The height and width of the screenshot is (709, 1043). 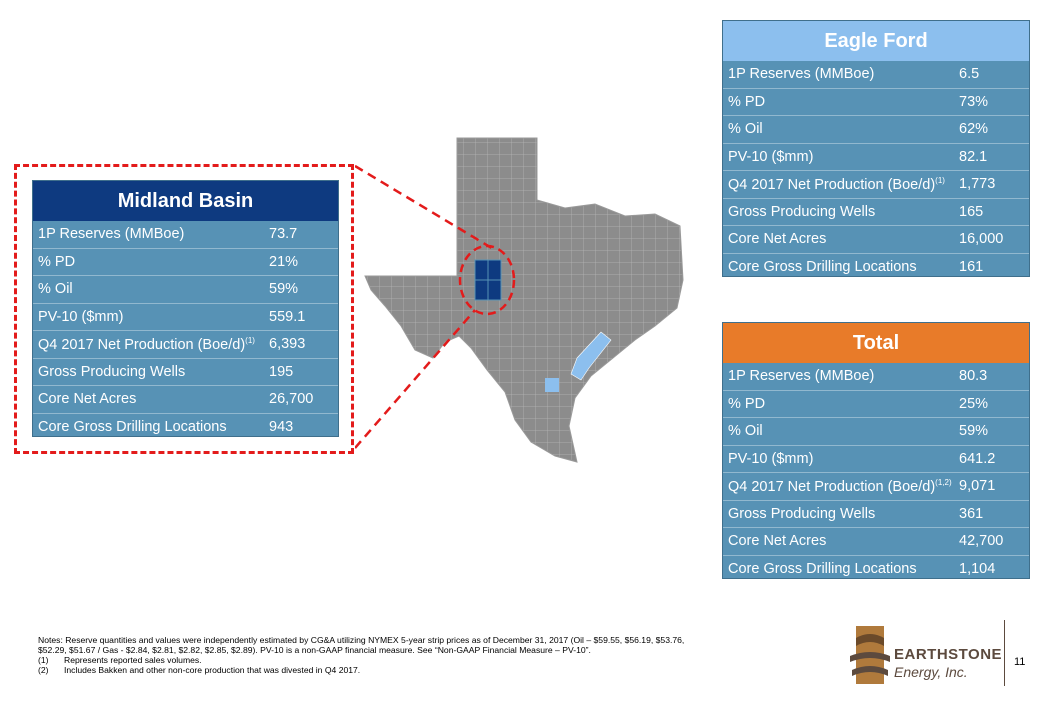 What do you see at coordinates (287, 344) in the screenshot?
I see `row-value: 6,393` at bounding box center [287, 344].